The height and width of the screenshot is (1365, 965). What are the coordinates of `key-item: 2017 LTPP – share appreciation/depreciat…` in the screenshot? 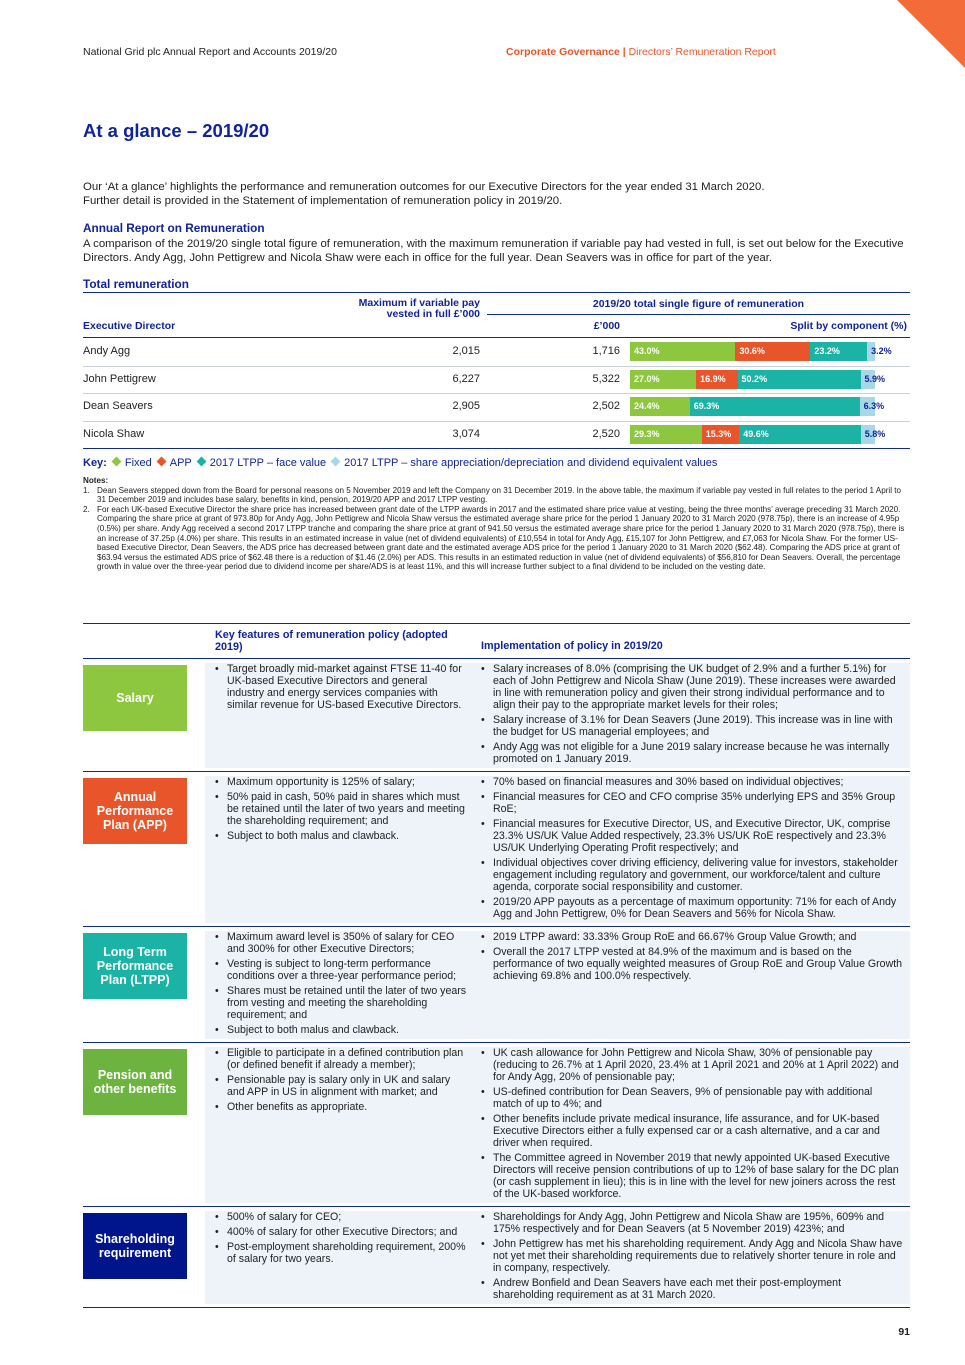 It's located at (531, 463).